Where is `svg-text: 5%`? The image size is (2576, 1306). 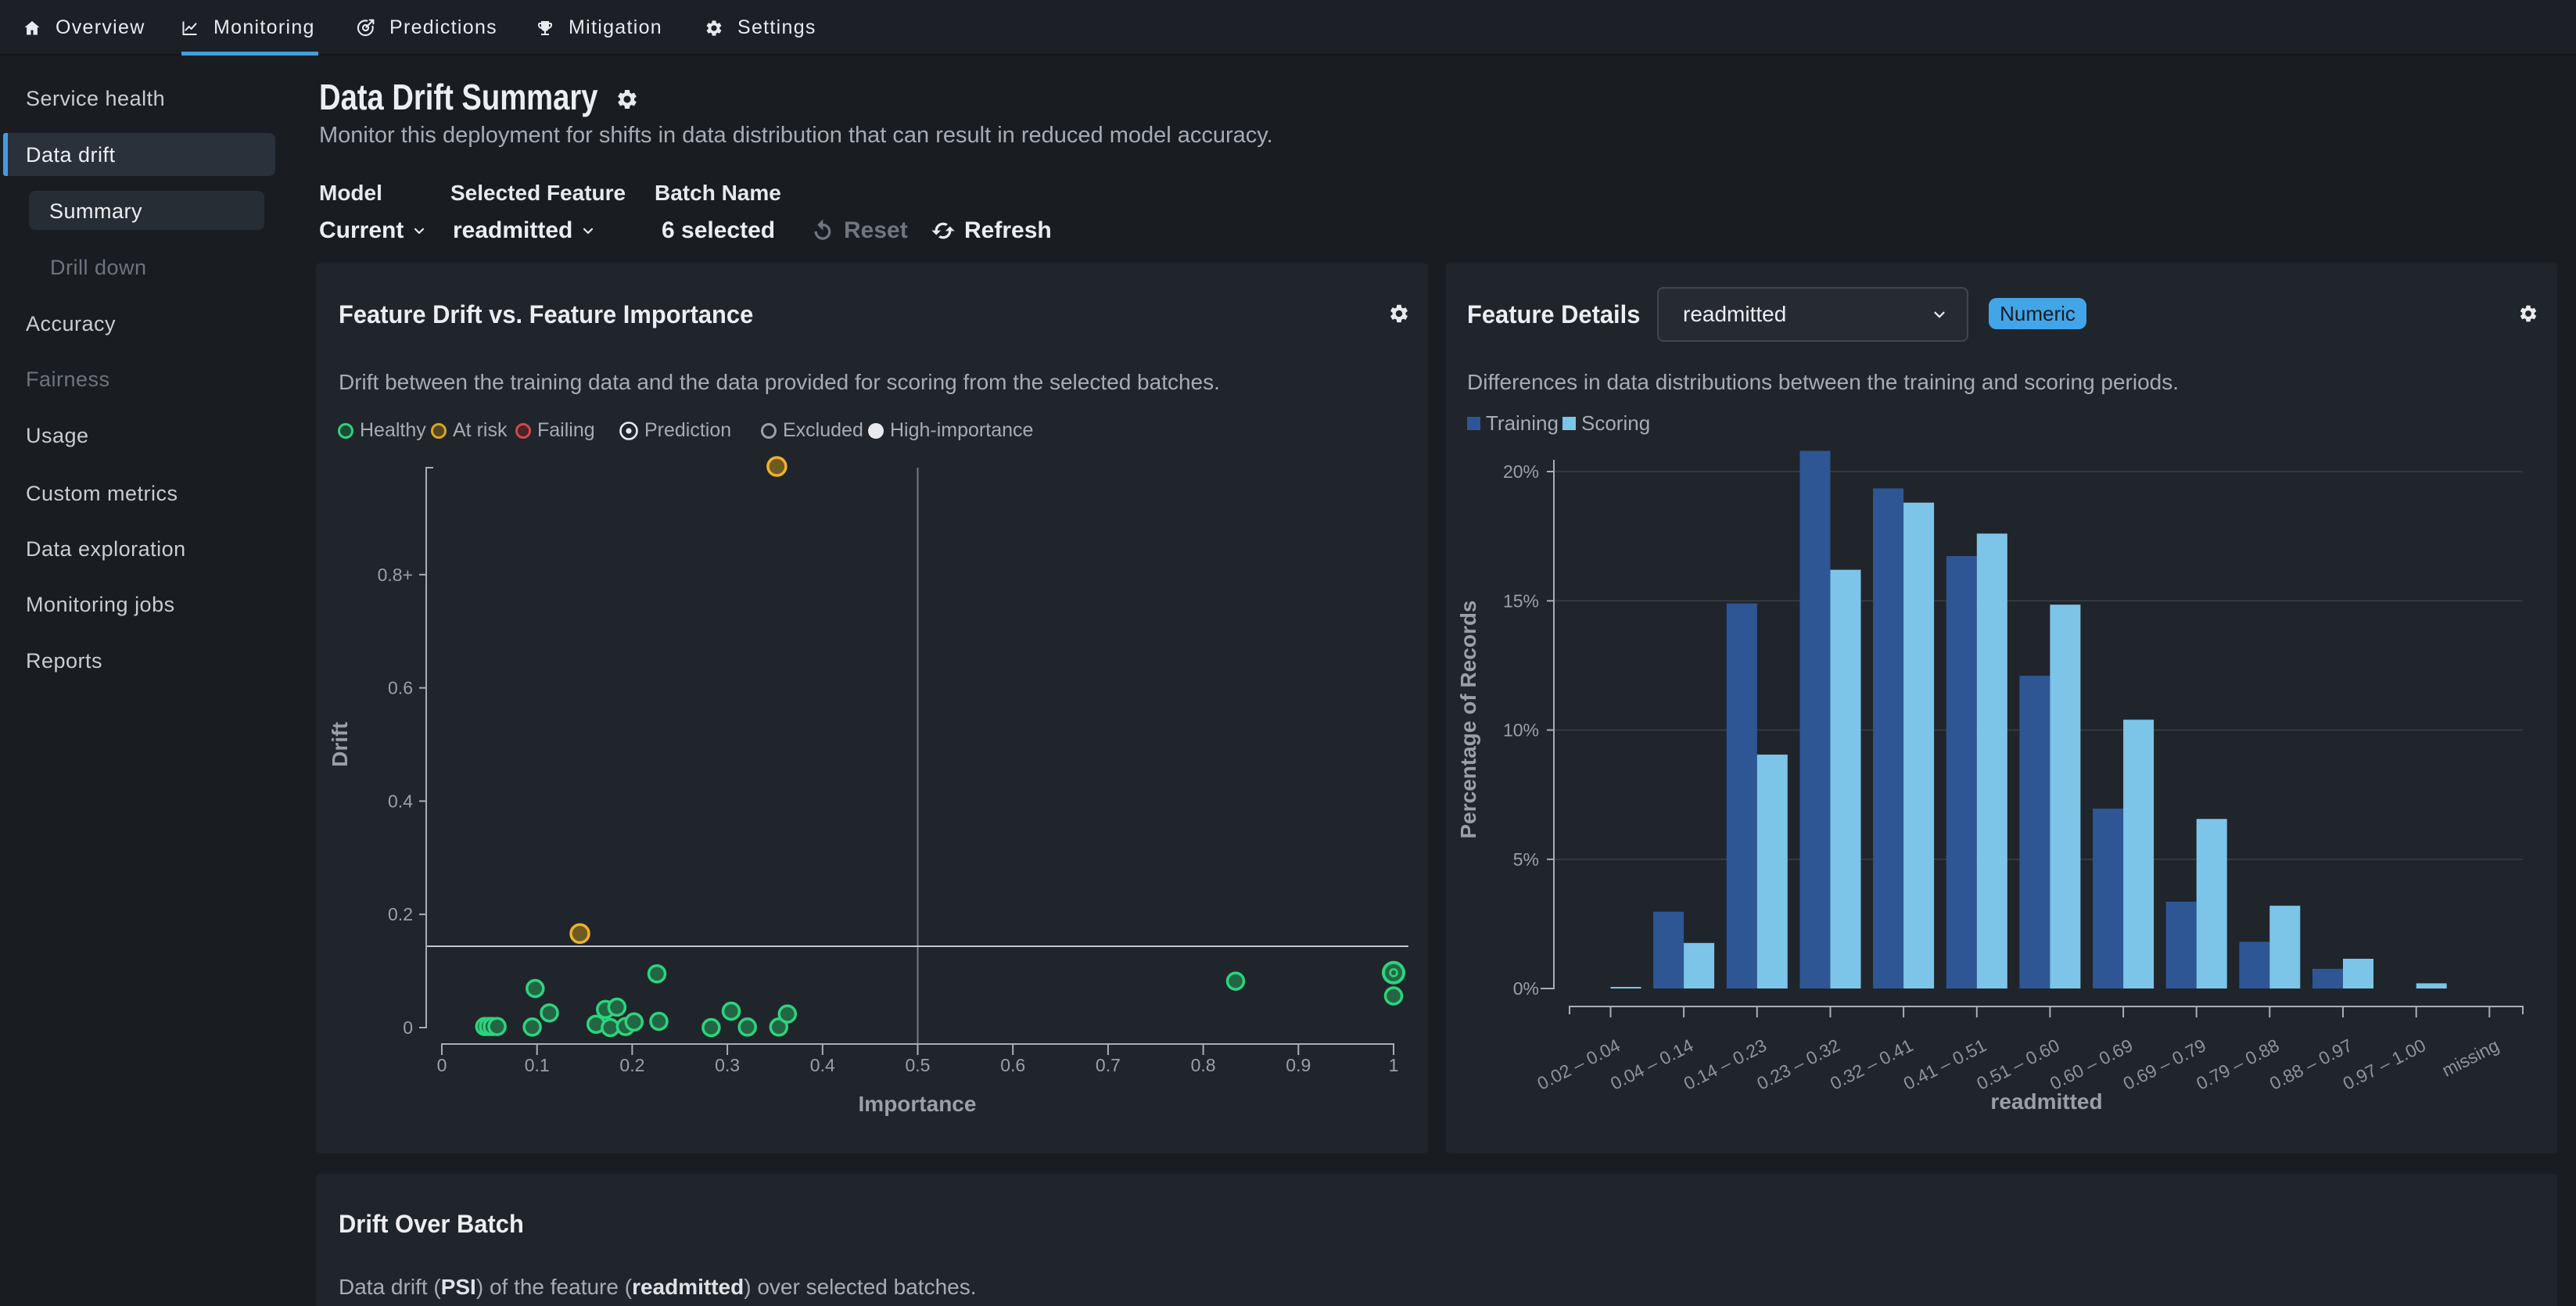 svg-text: 5% is located at coordinates (1526, 859).